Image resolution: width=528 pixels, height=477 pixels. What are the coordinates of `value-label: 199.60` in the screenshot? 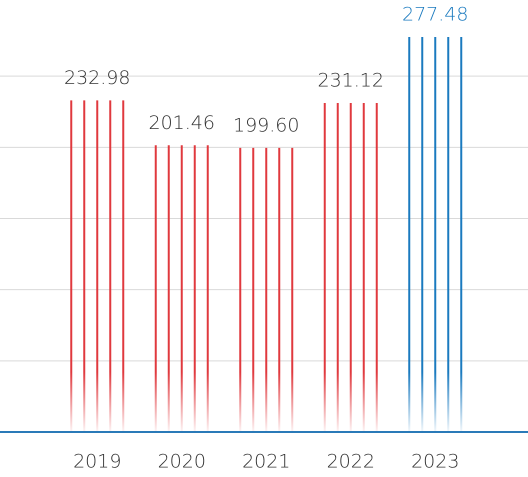 It's located at (266, 125).